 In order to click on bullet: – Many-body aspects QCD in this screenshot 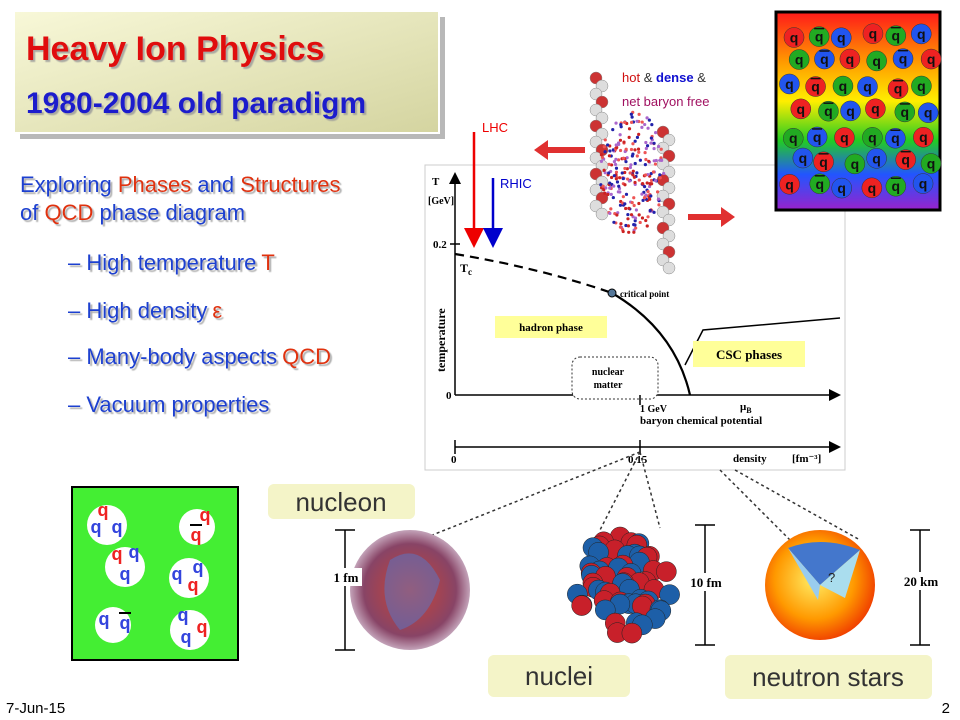, I will do `click(199, 356)`.